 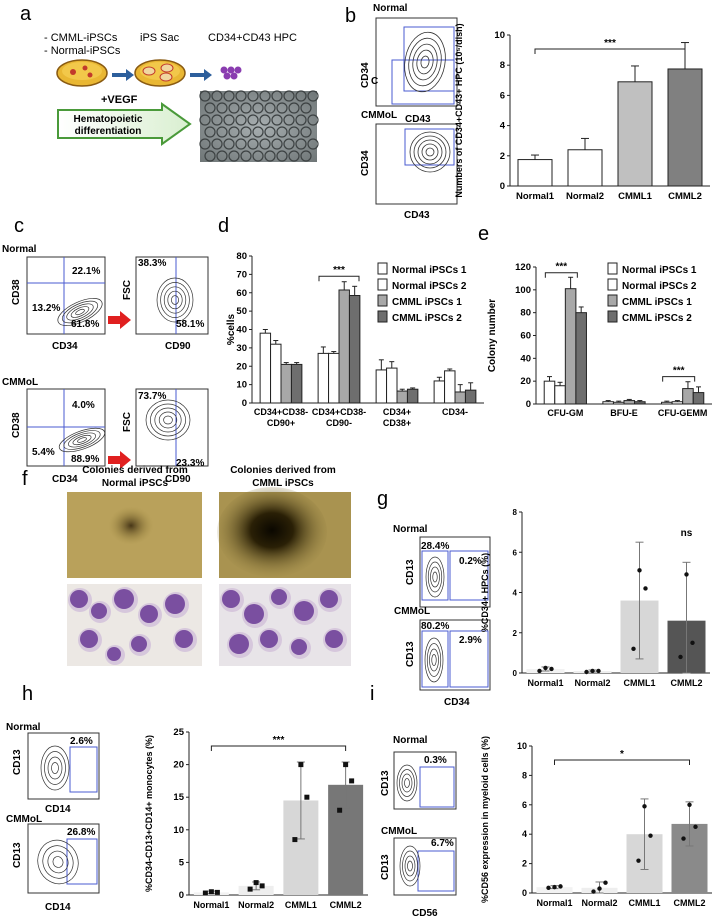 I want to click on y-tick-label: 10, so click(x=241, y=385).